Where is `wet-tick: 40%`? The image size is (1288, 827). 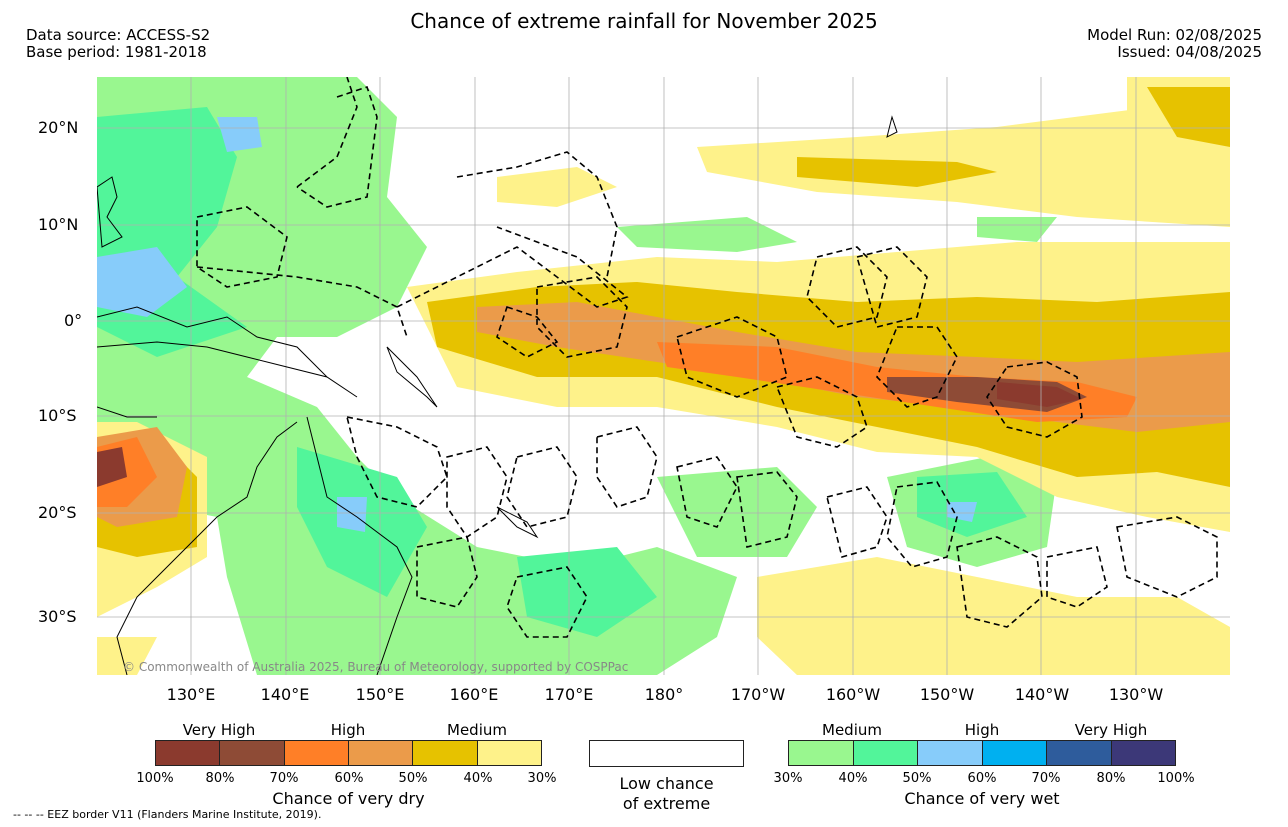
wet-tick: 40% is located at coordinates (853, 778).